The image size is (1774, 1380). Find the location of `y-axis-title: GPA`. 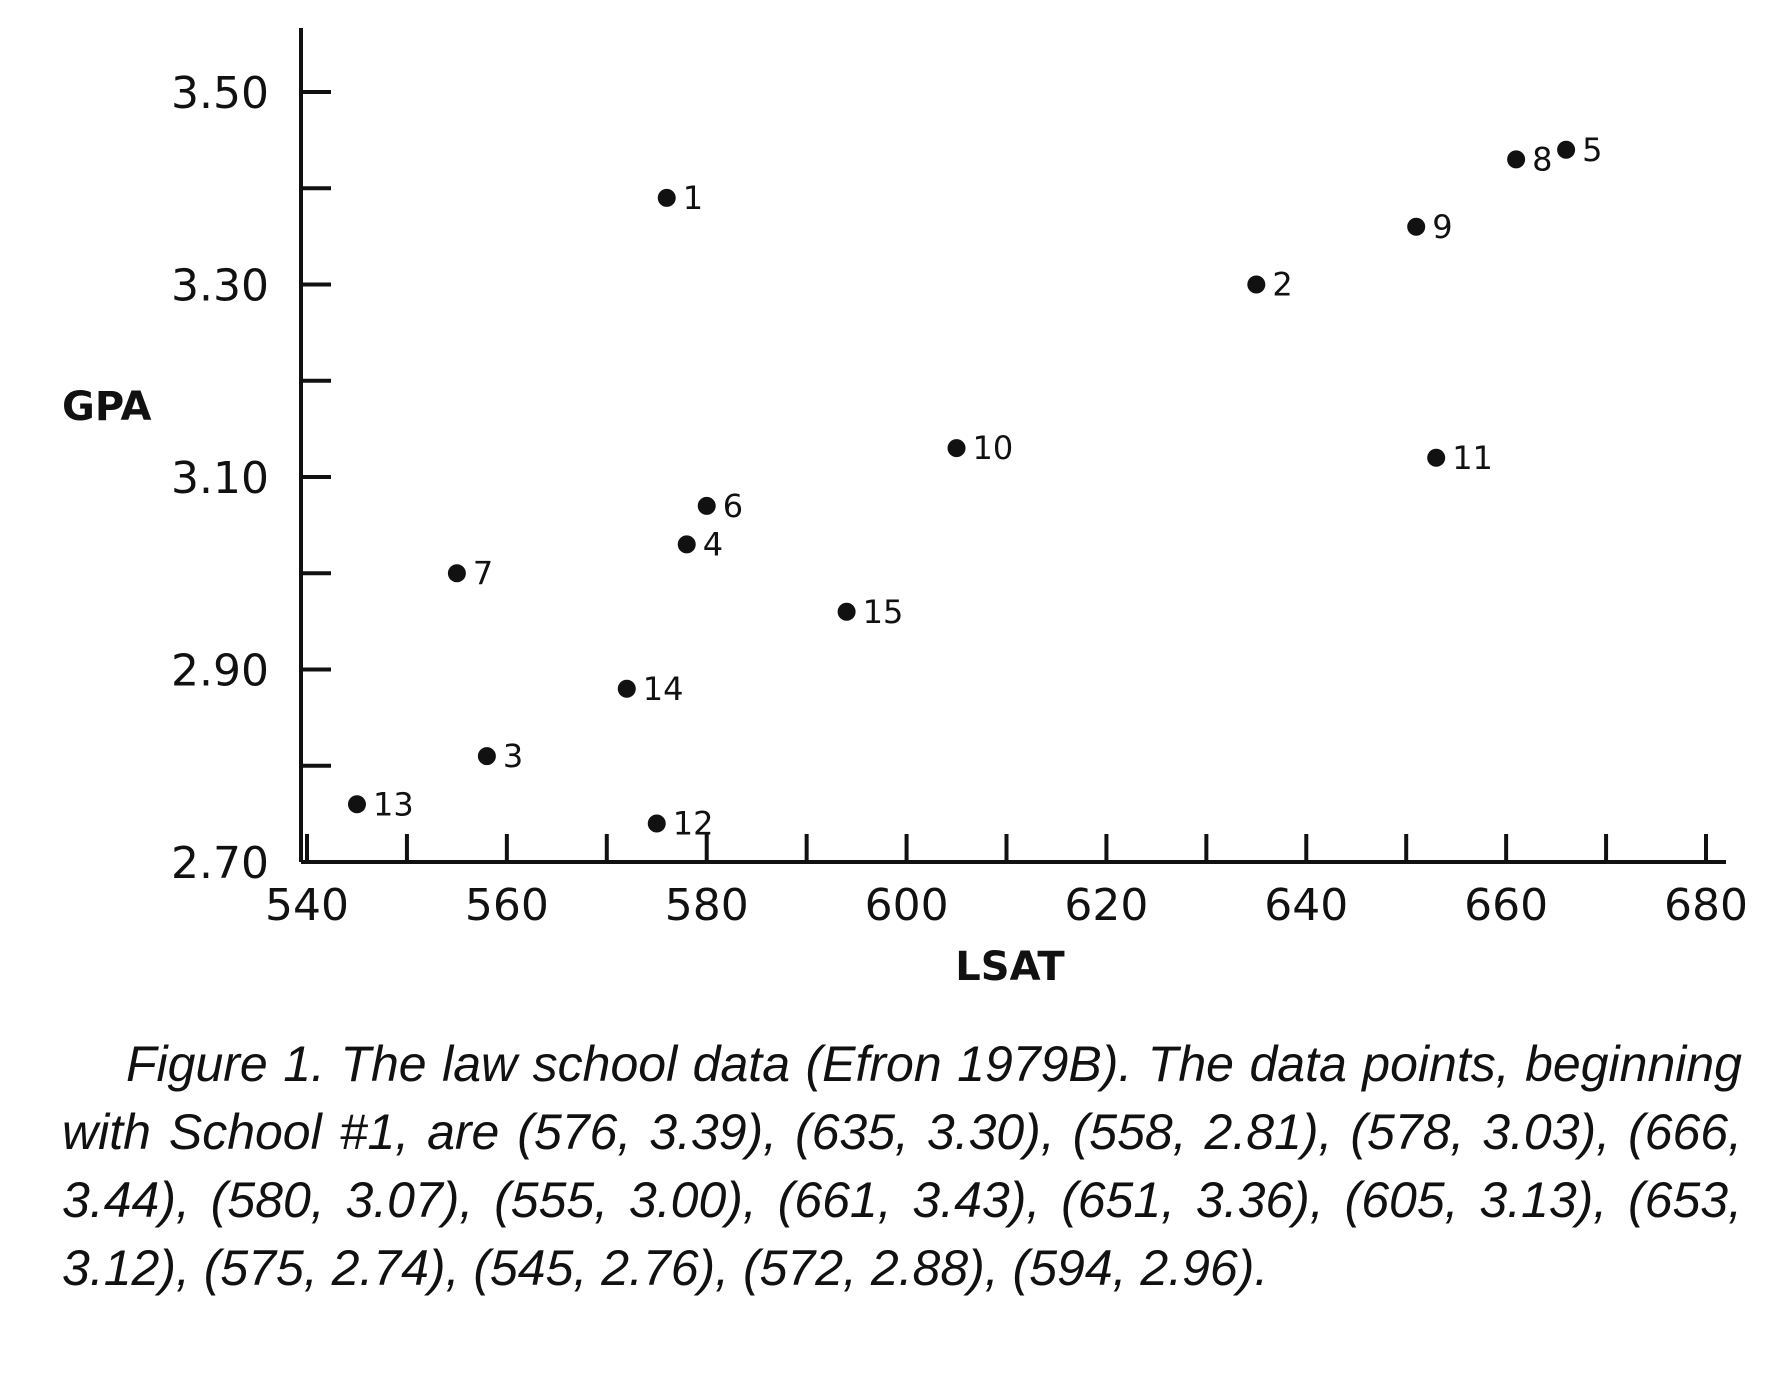

y-axis-title: GPA is located at coordinates (106, 407).